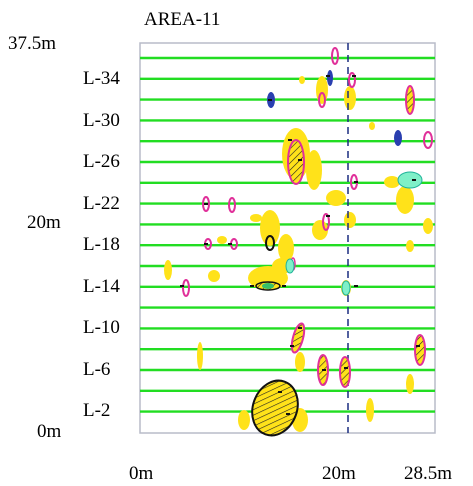 Image resolution: width=473 pixels, height=486 pixels. I want to click on x-label-right: 28.5m, so click(428, 473).